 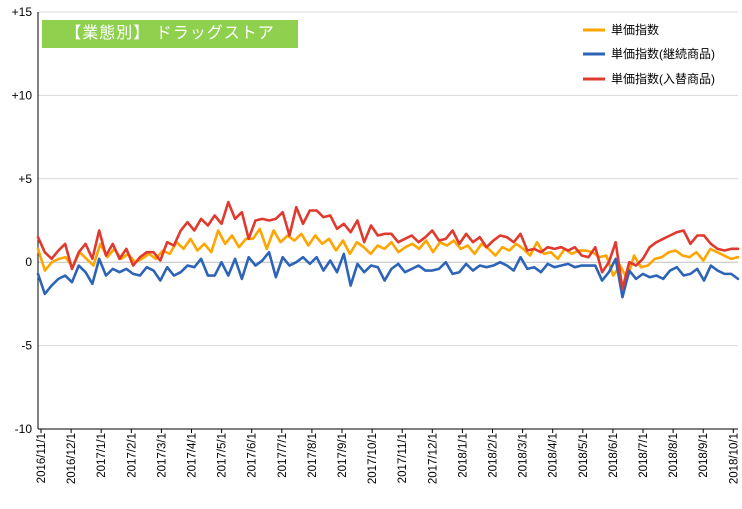 I want to click on x-tick-label: 2017/6/1, so click(x=253, y=455).